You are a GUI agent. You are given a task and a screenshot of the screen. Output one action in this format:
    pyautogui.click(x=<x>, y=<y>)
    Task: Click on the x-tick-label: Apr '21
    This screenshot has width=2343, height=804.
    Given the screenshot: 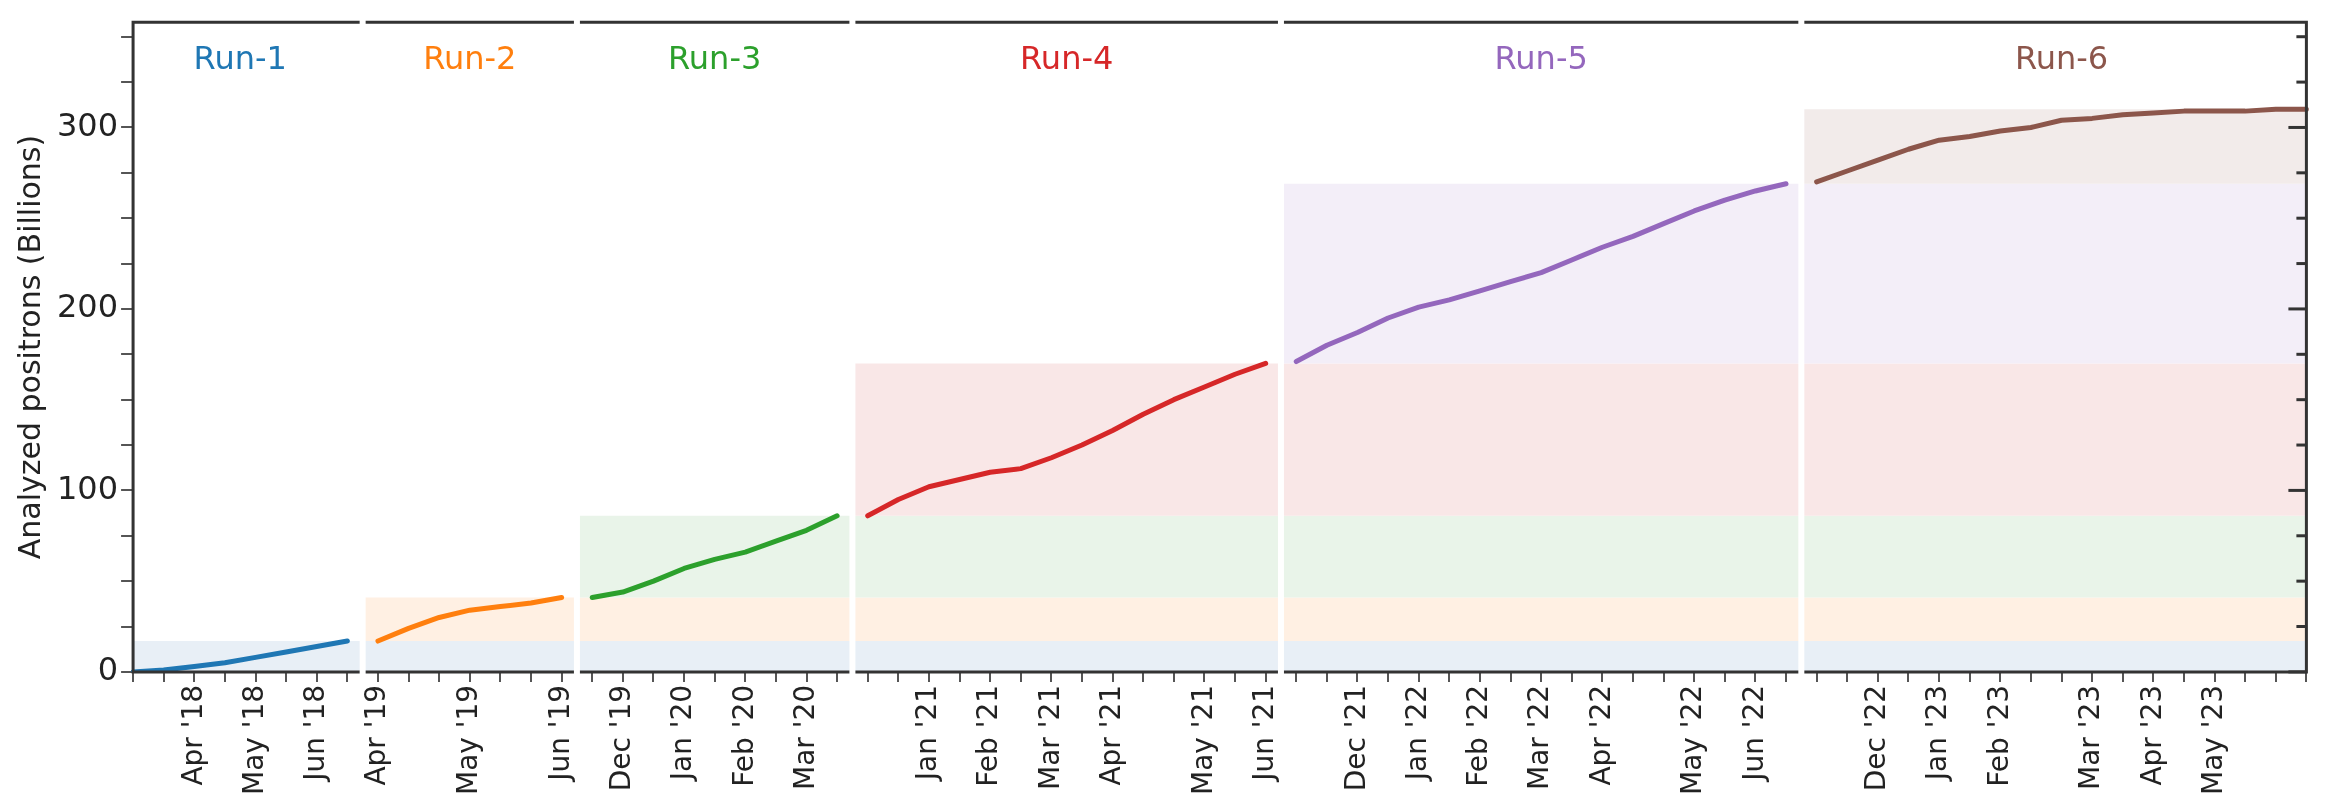 What is the action you would take?
    pyautogui.click(x=1110, y=735)
    